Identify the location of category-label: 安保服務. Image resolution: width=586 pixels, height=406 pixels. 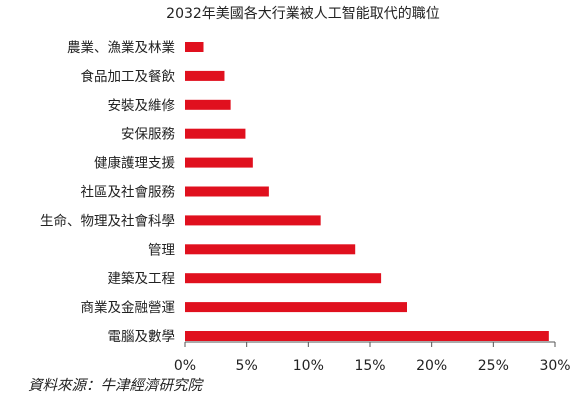
(148, 135).